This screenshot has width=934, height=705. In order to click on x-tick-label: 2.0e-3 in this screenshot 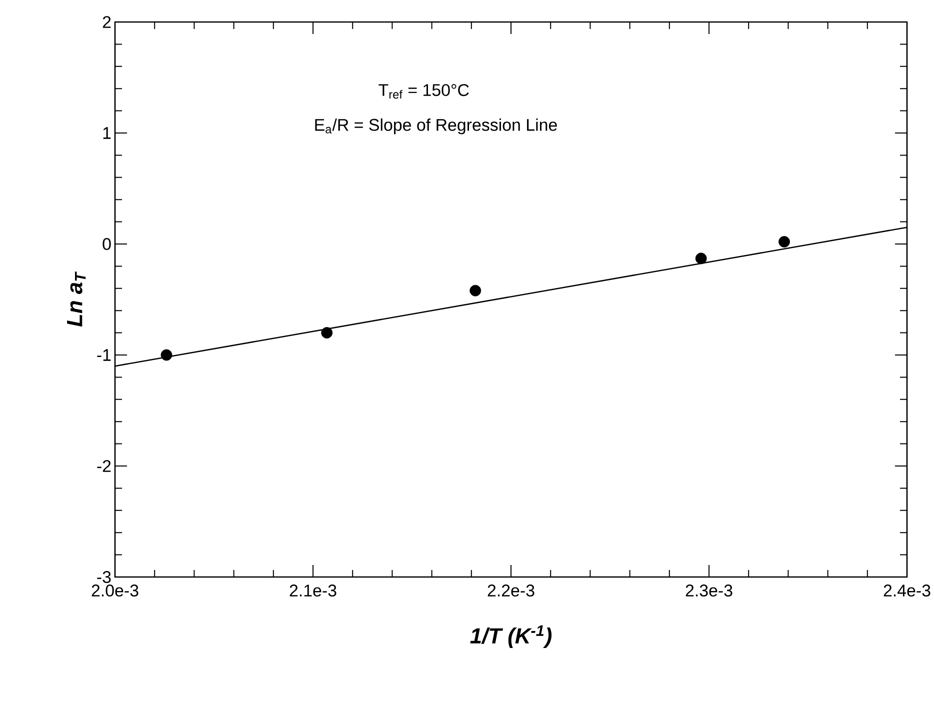, I will do `click(115, 590)`.